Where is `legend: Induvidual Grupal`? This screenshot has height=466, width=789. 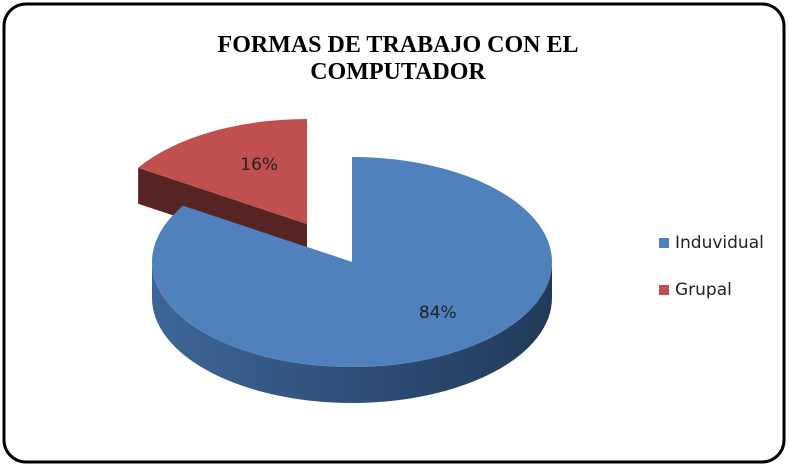
legend: Induvidual Grupal is located at coordinates (711, 266).